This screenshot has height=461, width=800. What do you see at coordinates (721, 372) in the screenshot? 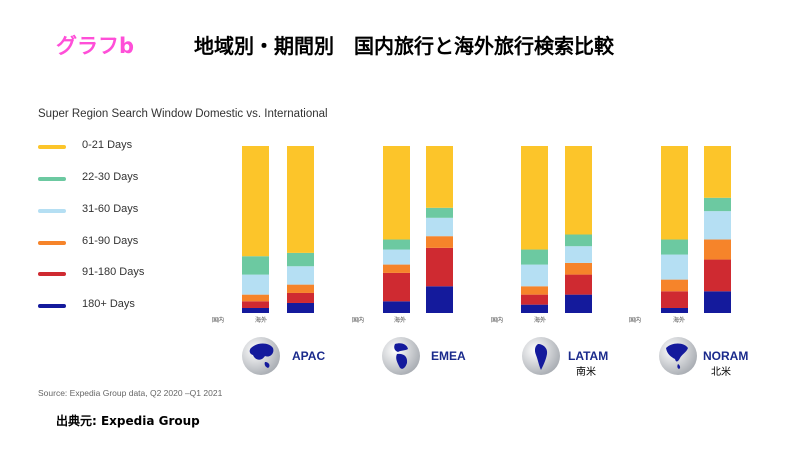
I see `region-subtitle: 北米` at bounding box center [721, 372].